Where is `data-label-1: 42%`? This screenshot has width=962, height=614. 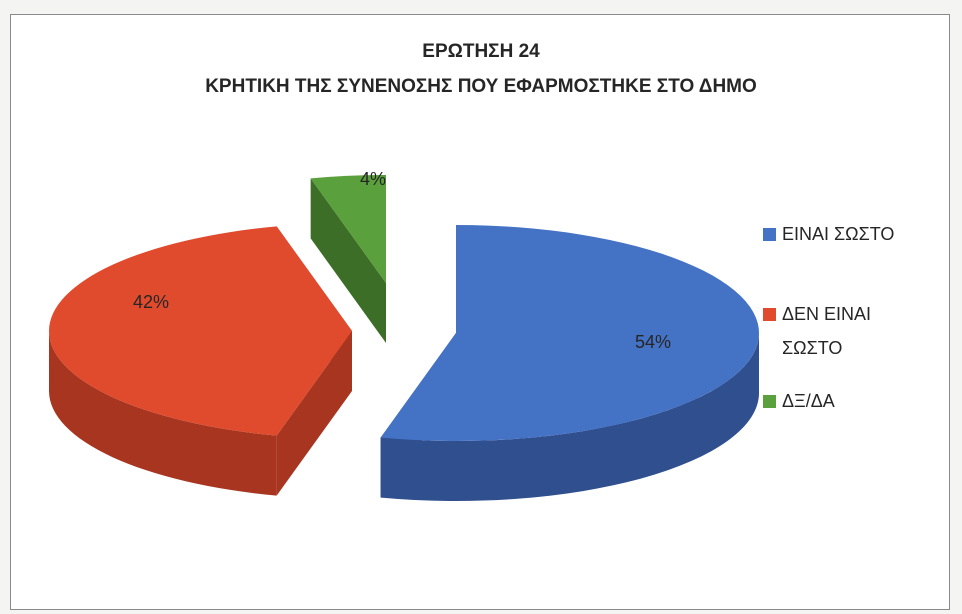
data-label-1: 42% is located at coordinates (151, 302).